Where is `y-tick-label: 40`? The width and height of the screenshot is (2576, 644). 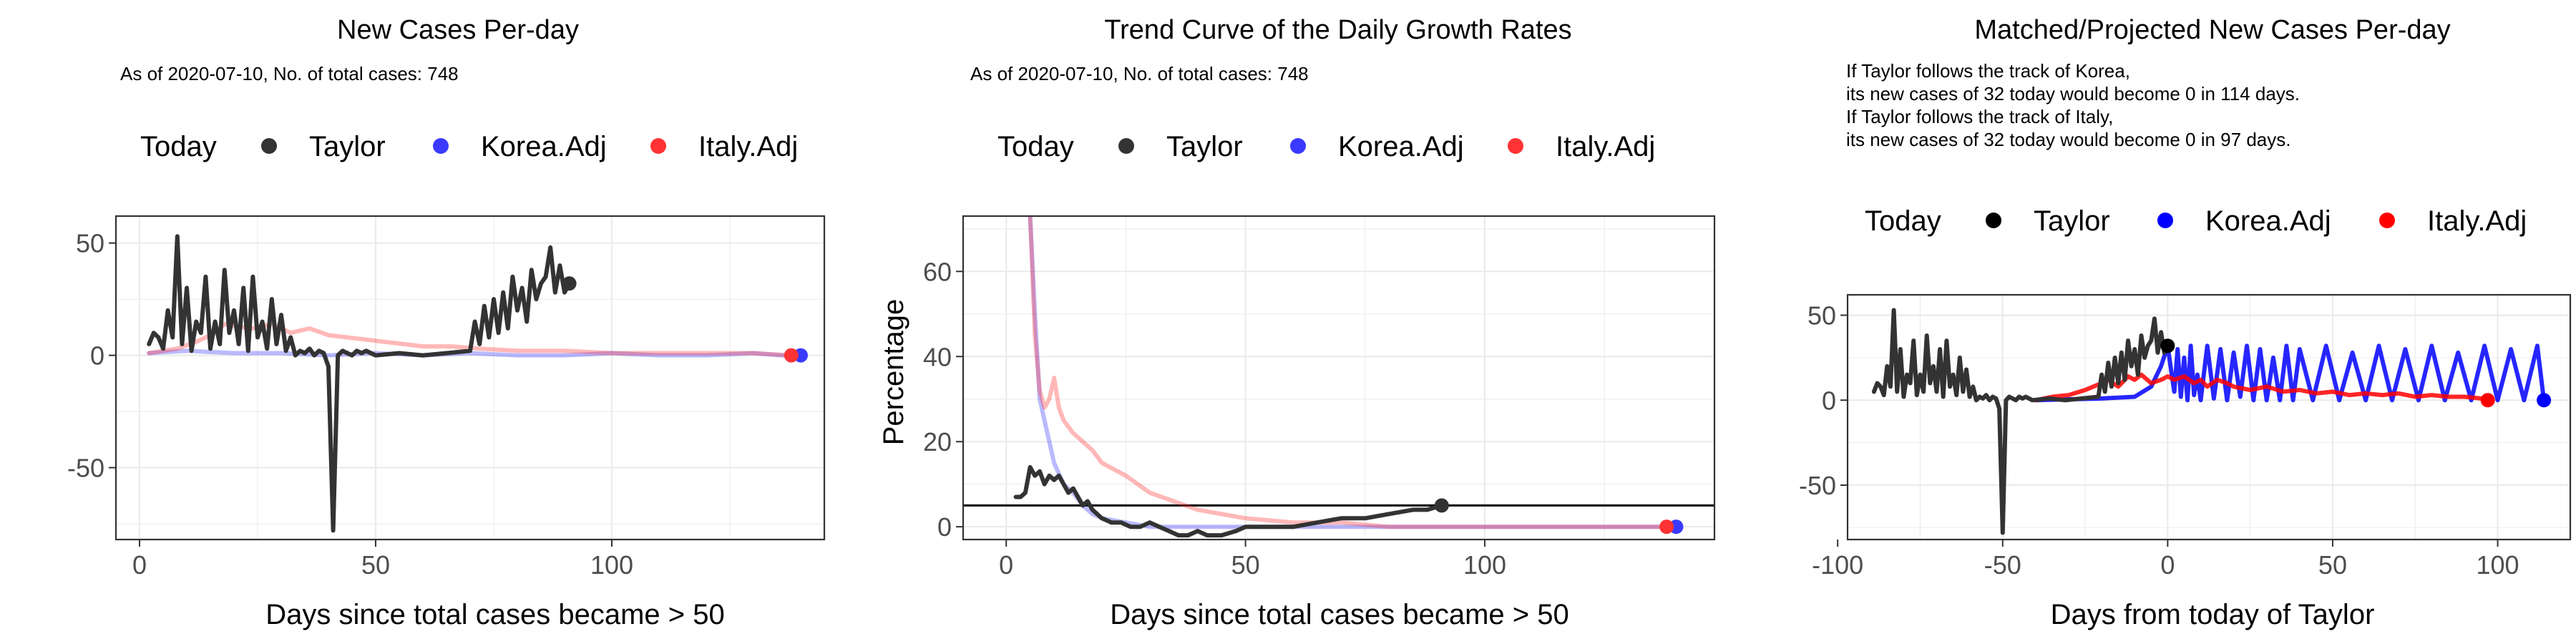 y-tick-label: 40 is located at coordinates (937, 356).